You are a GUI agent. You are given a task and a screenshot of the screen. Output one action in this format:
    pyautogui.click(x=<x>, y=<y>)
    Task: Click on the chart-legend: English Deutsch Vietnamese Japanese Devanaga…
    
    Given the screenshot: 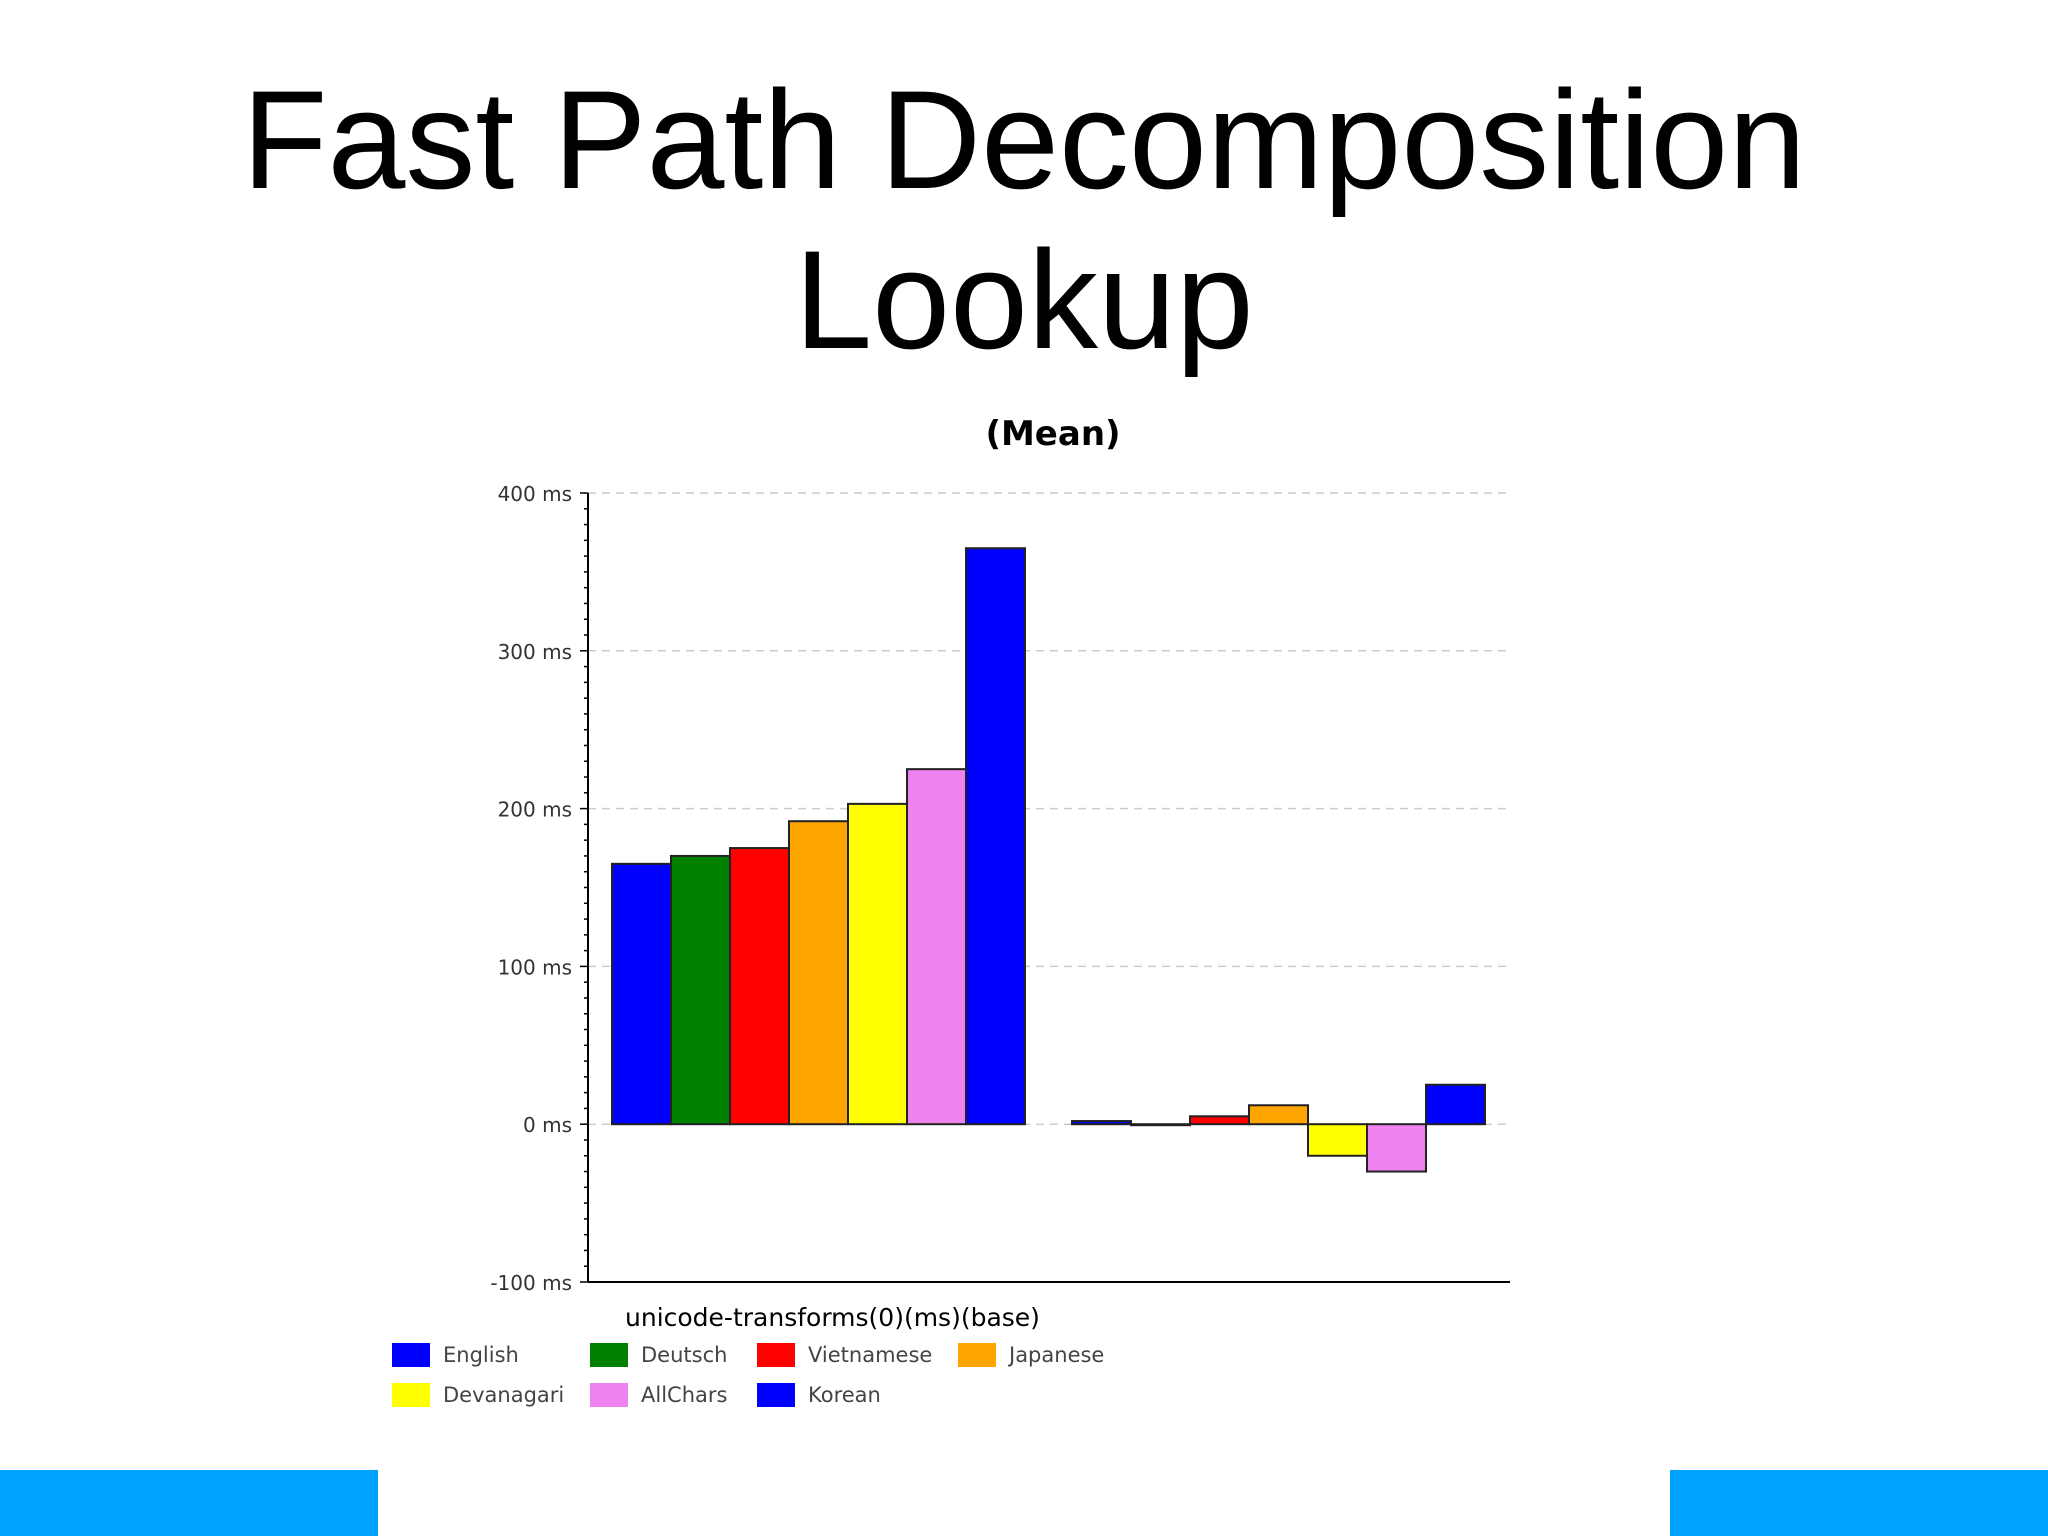 What is the action you would take?
    pyautogui.click(x=748, y=1375)
    